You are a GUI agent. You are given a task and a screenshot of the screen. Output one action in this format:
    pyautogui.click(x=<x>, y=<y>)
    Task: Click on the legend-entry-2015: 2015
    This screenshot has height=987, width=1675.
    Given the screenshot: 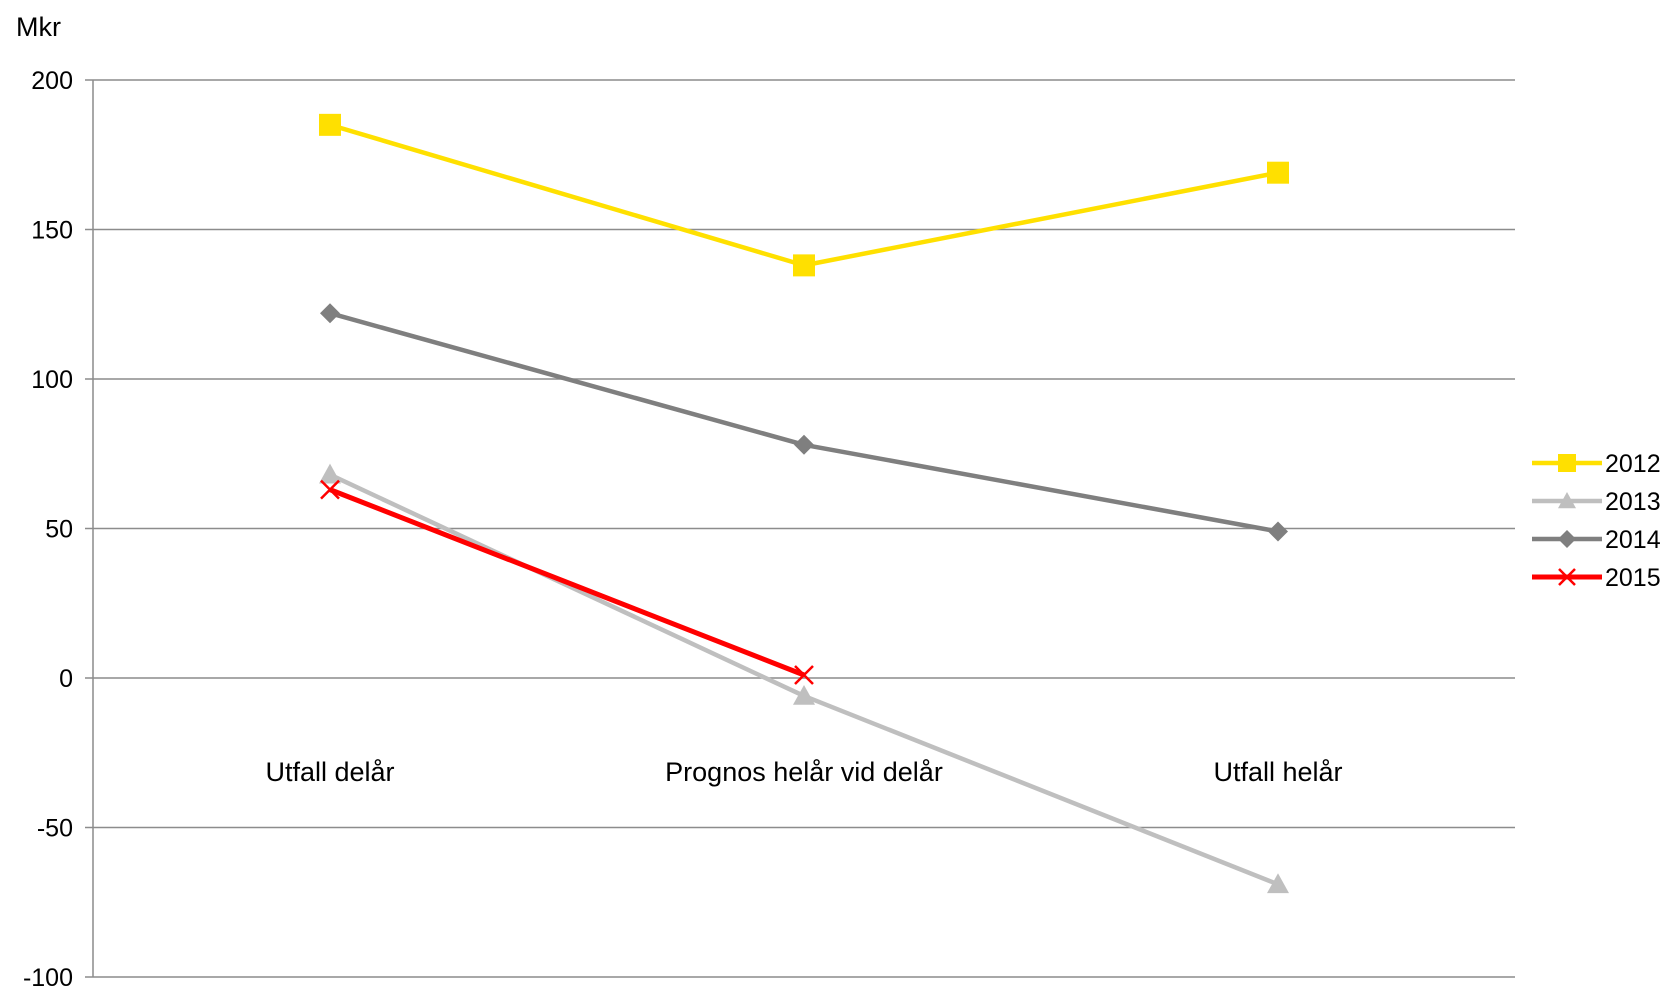 What is the action you would take?
    pyautogui.click(x=1596, y=578)
    